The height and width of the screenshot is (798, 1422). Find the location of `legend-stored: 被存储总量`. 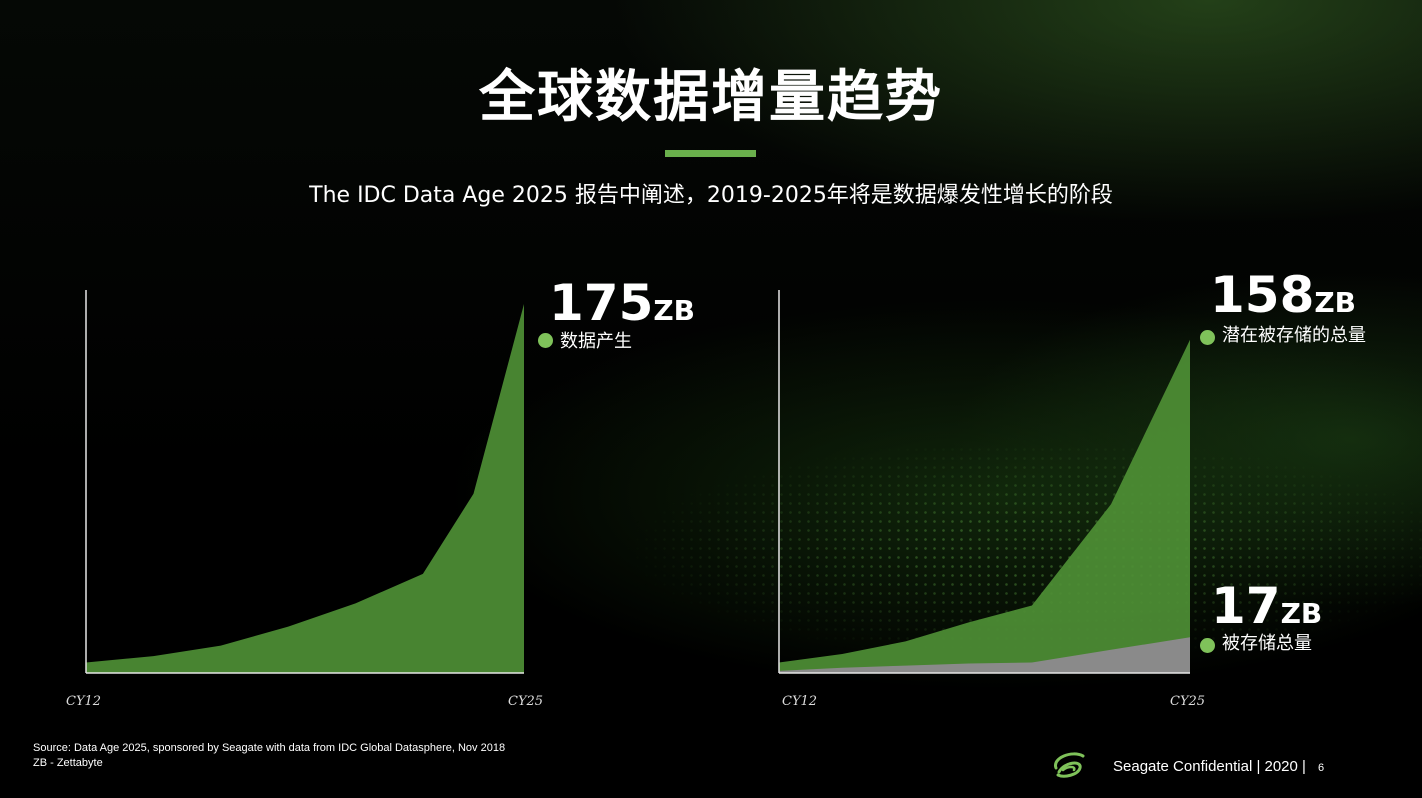

legend-stored: 被存储总量 is located at coordinates (1286, 644).